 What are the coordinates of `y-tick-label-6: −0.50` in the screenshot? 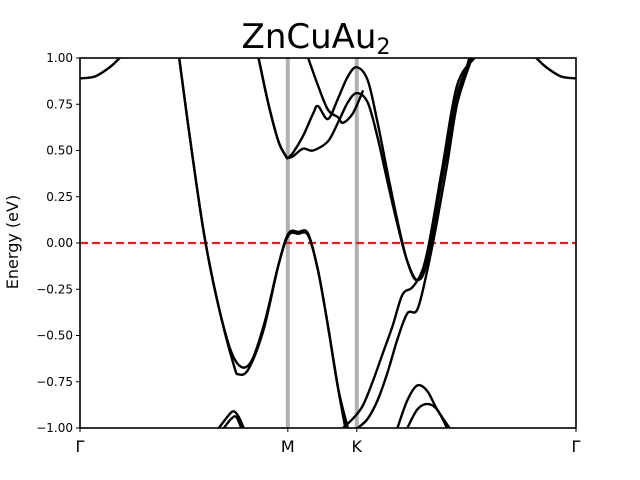 It's located at (54, 336).